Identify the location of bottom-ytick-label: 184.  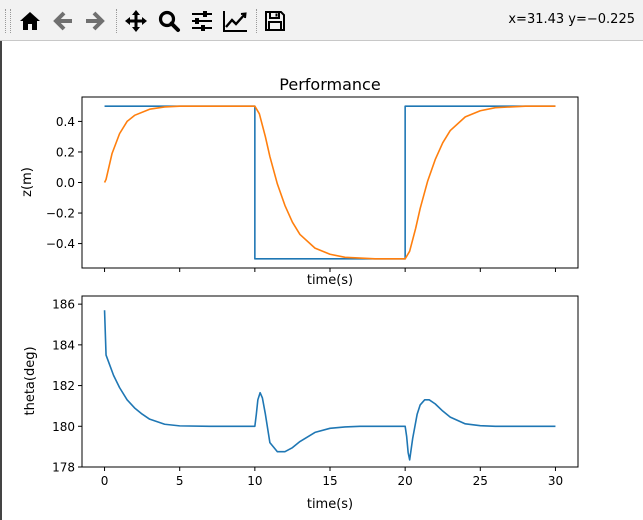
(63, 345).